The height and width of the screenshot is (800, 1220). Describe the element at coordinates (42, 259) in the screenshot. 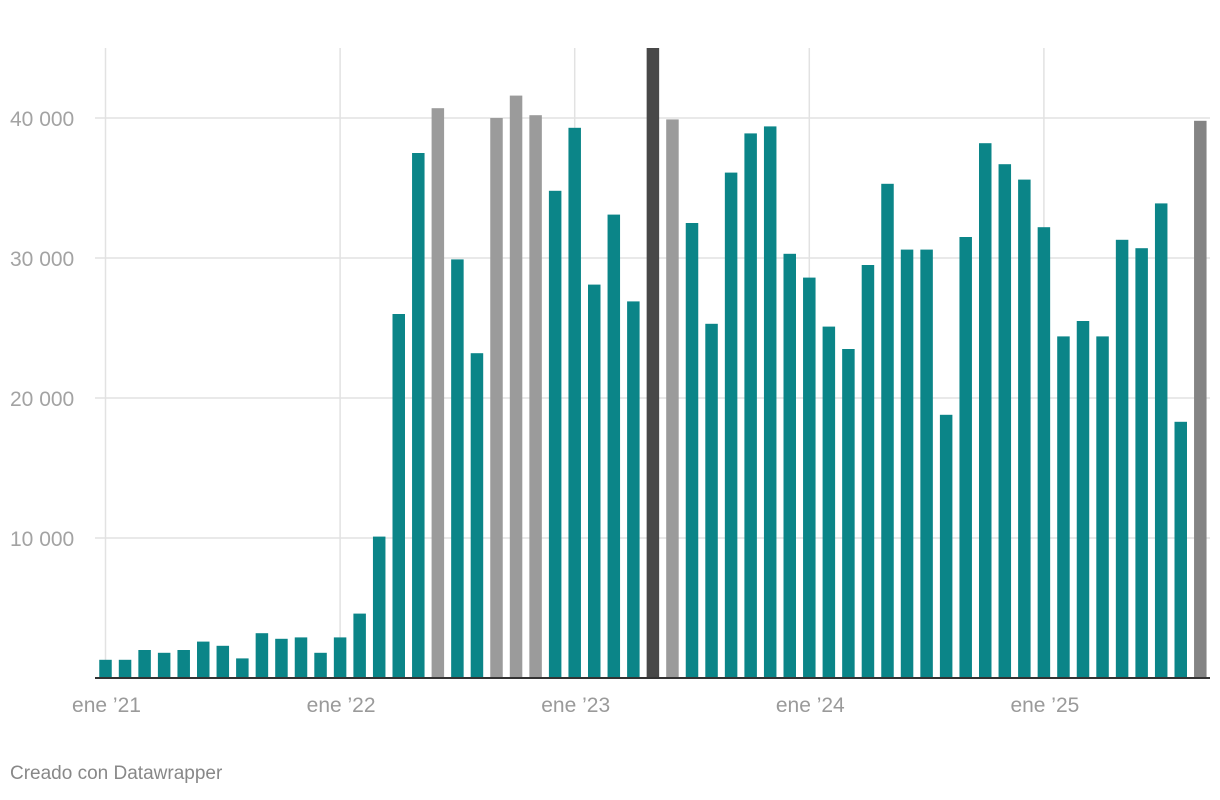

I see `y-tick-label: 30 000` at that location.